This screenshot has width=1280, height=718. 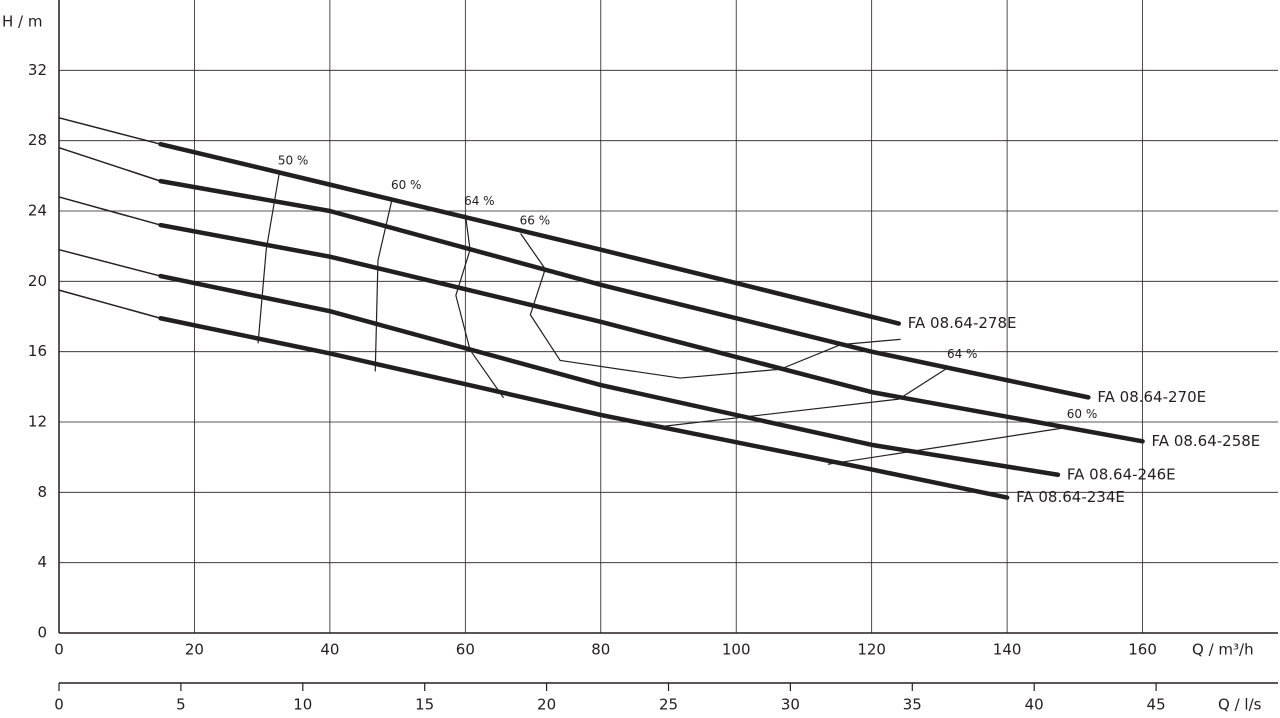 What do you see at coordinates (1206, 441) in the screenshot?
I see `series-label: FA 08.64-258E` at bounding box center [1206, 441].